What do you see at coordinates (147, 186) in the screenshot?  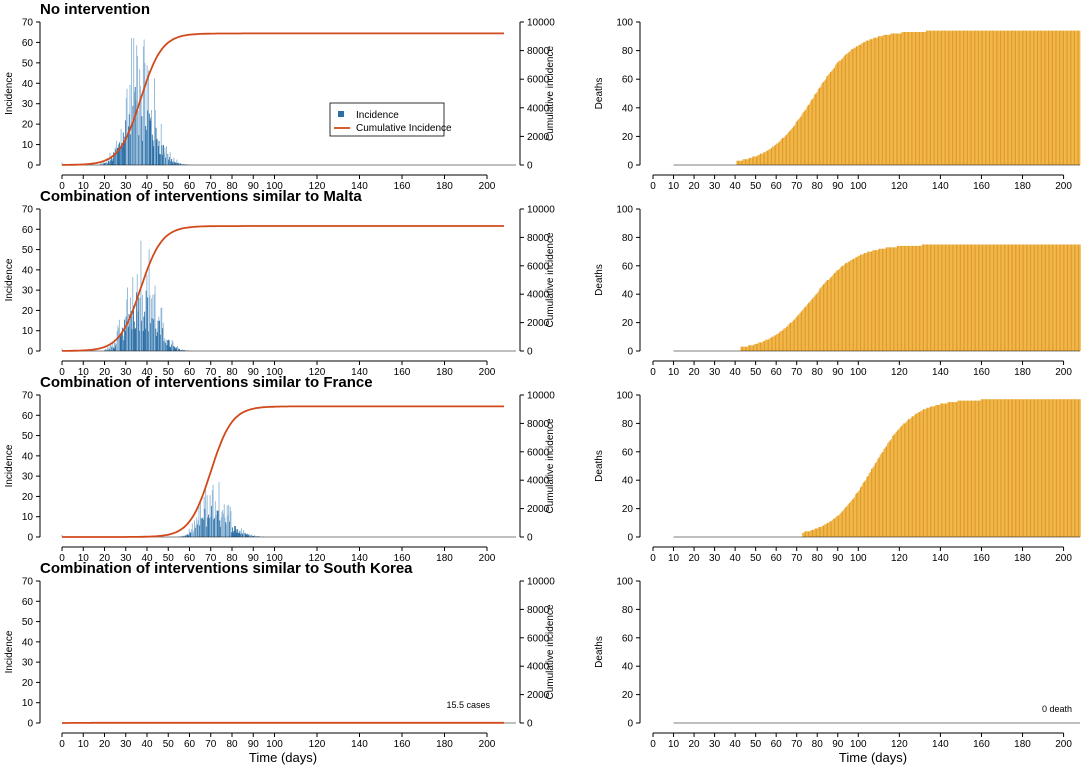 I see `incidence-x-tick-label: 40` at bounding box center [147, 186].